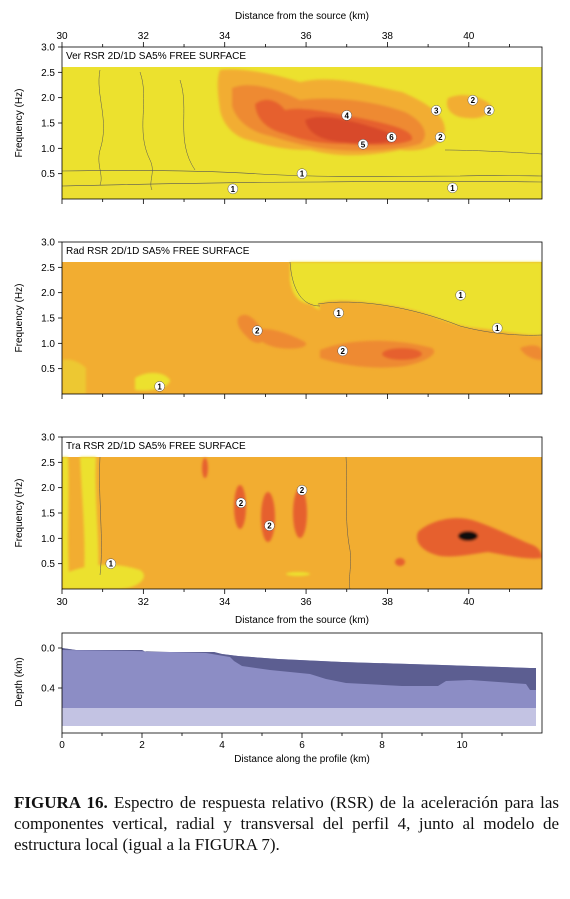  I want to click on top-x-axis-label: Distance from the source (km), so click(302, 16).